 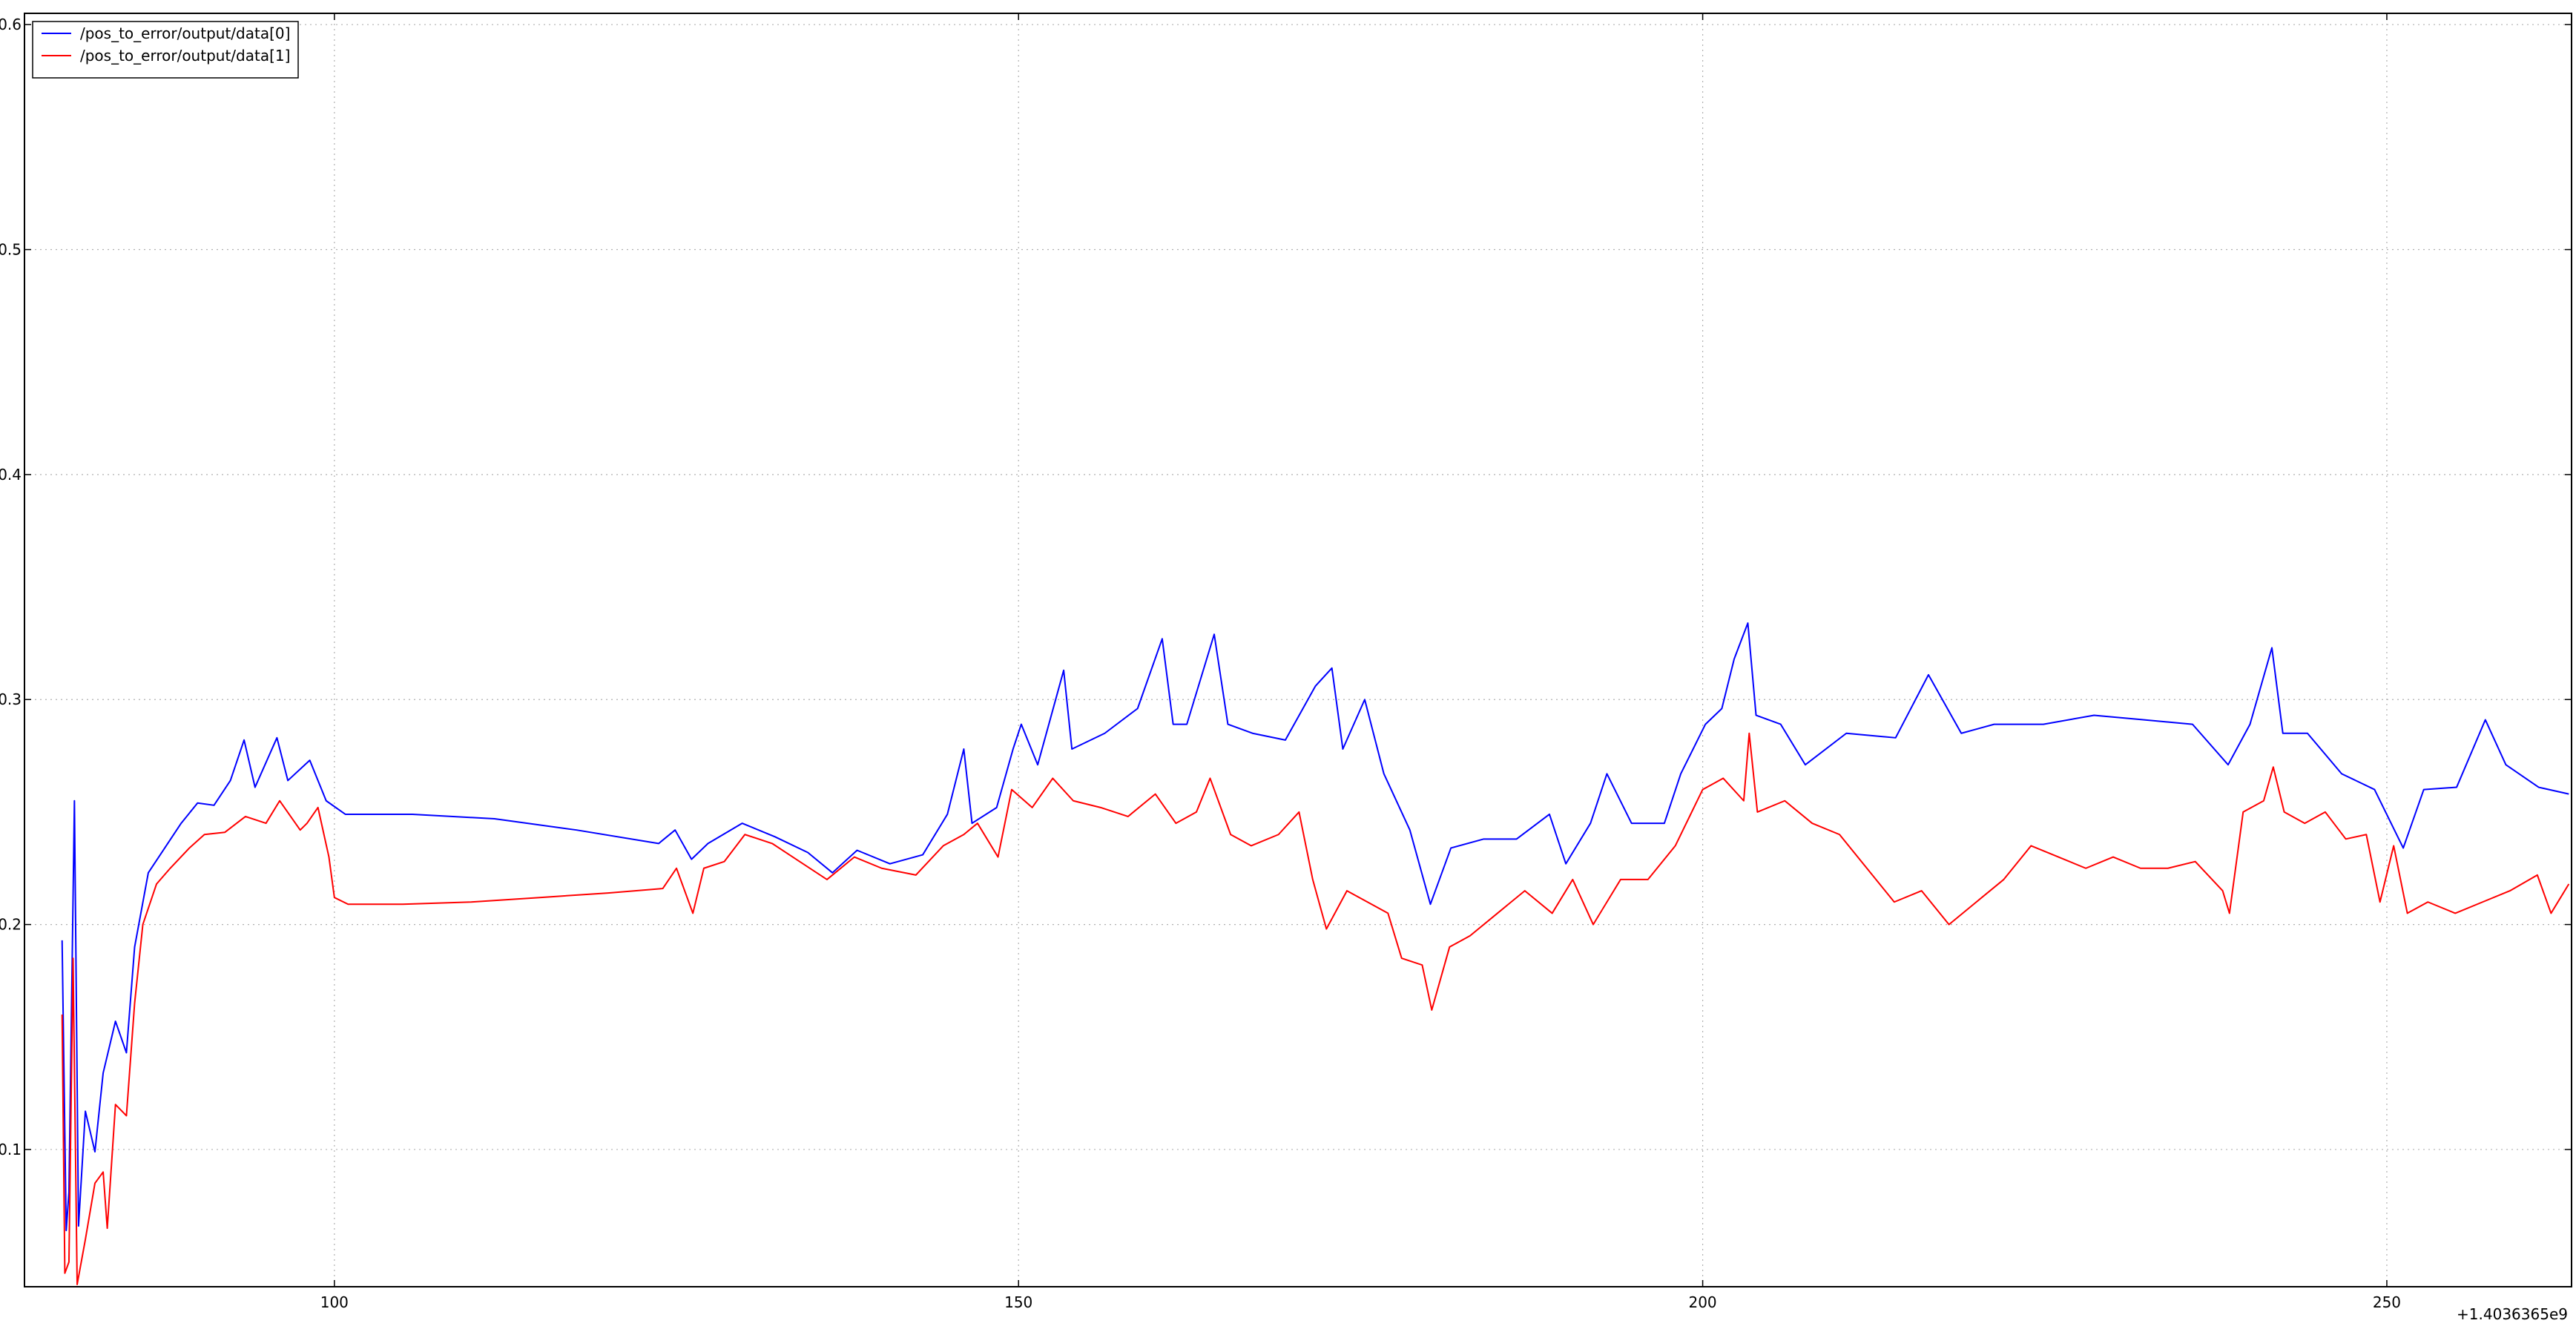 What do you see at coordinates (11, 250) in the screenshot?
I see `y-tick-label: 0.5` at bounding box center [11, 250].